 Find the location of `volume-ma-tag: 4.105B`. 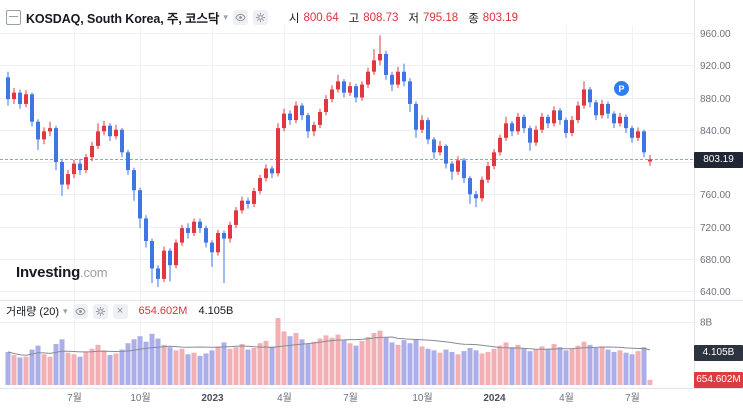

volume-ma-tag: 4.105B is located at coordinates (718, 352).